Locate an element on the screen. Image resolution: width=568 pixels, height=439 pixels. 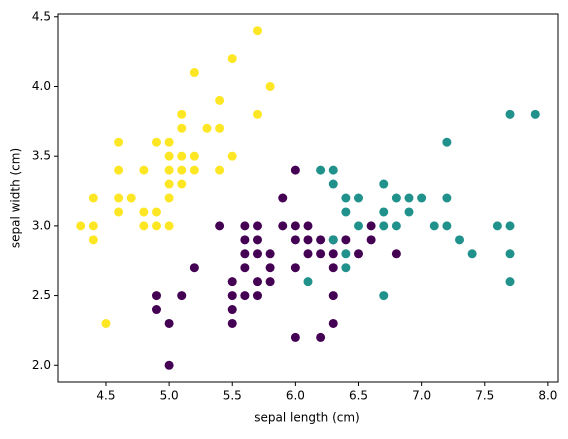
x-tick-label: 6.0 is located at coordinates (295, 396).